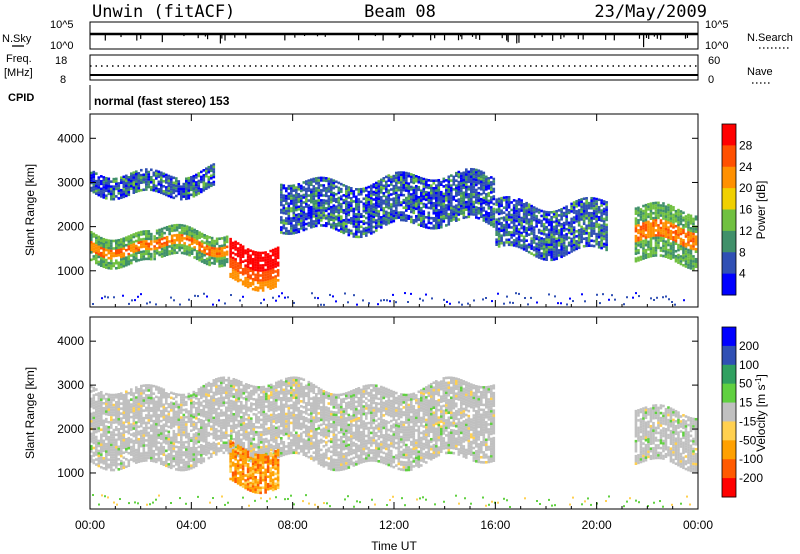 The image size is (800, 554). What do you see at coordinates (135, 300) in the screenshot?
I see `ground-scatter-cell` at bounding box center [135, 300].